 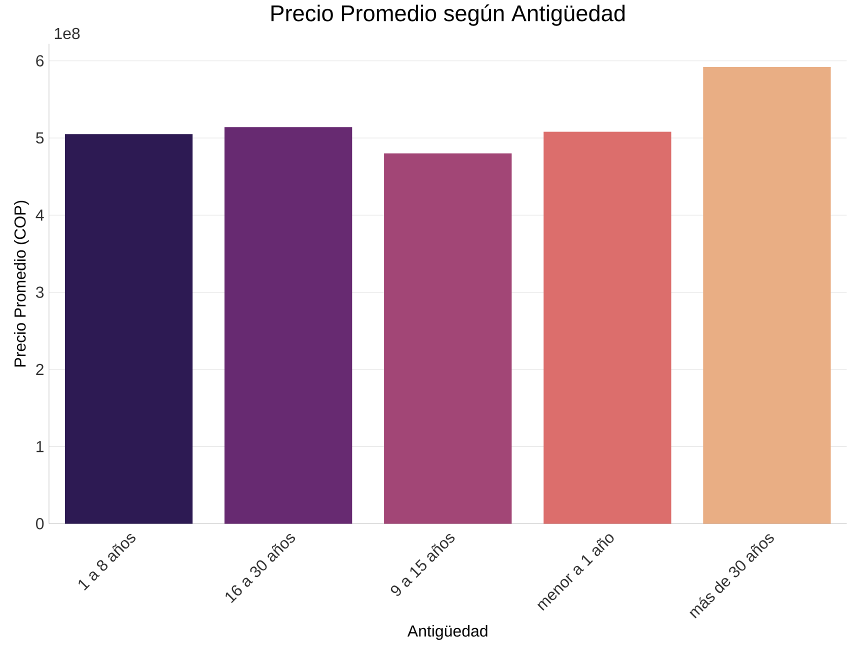 I want to click on x-axis-title: Antigüedad, so click(x=447, y=632).